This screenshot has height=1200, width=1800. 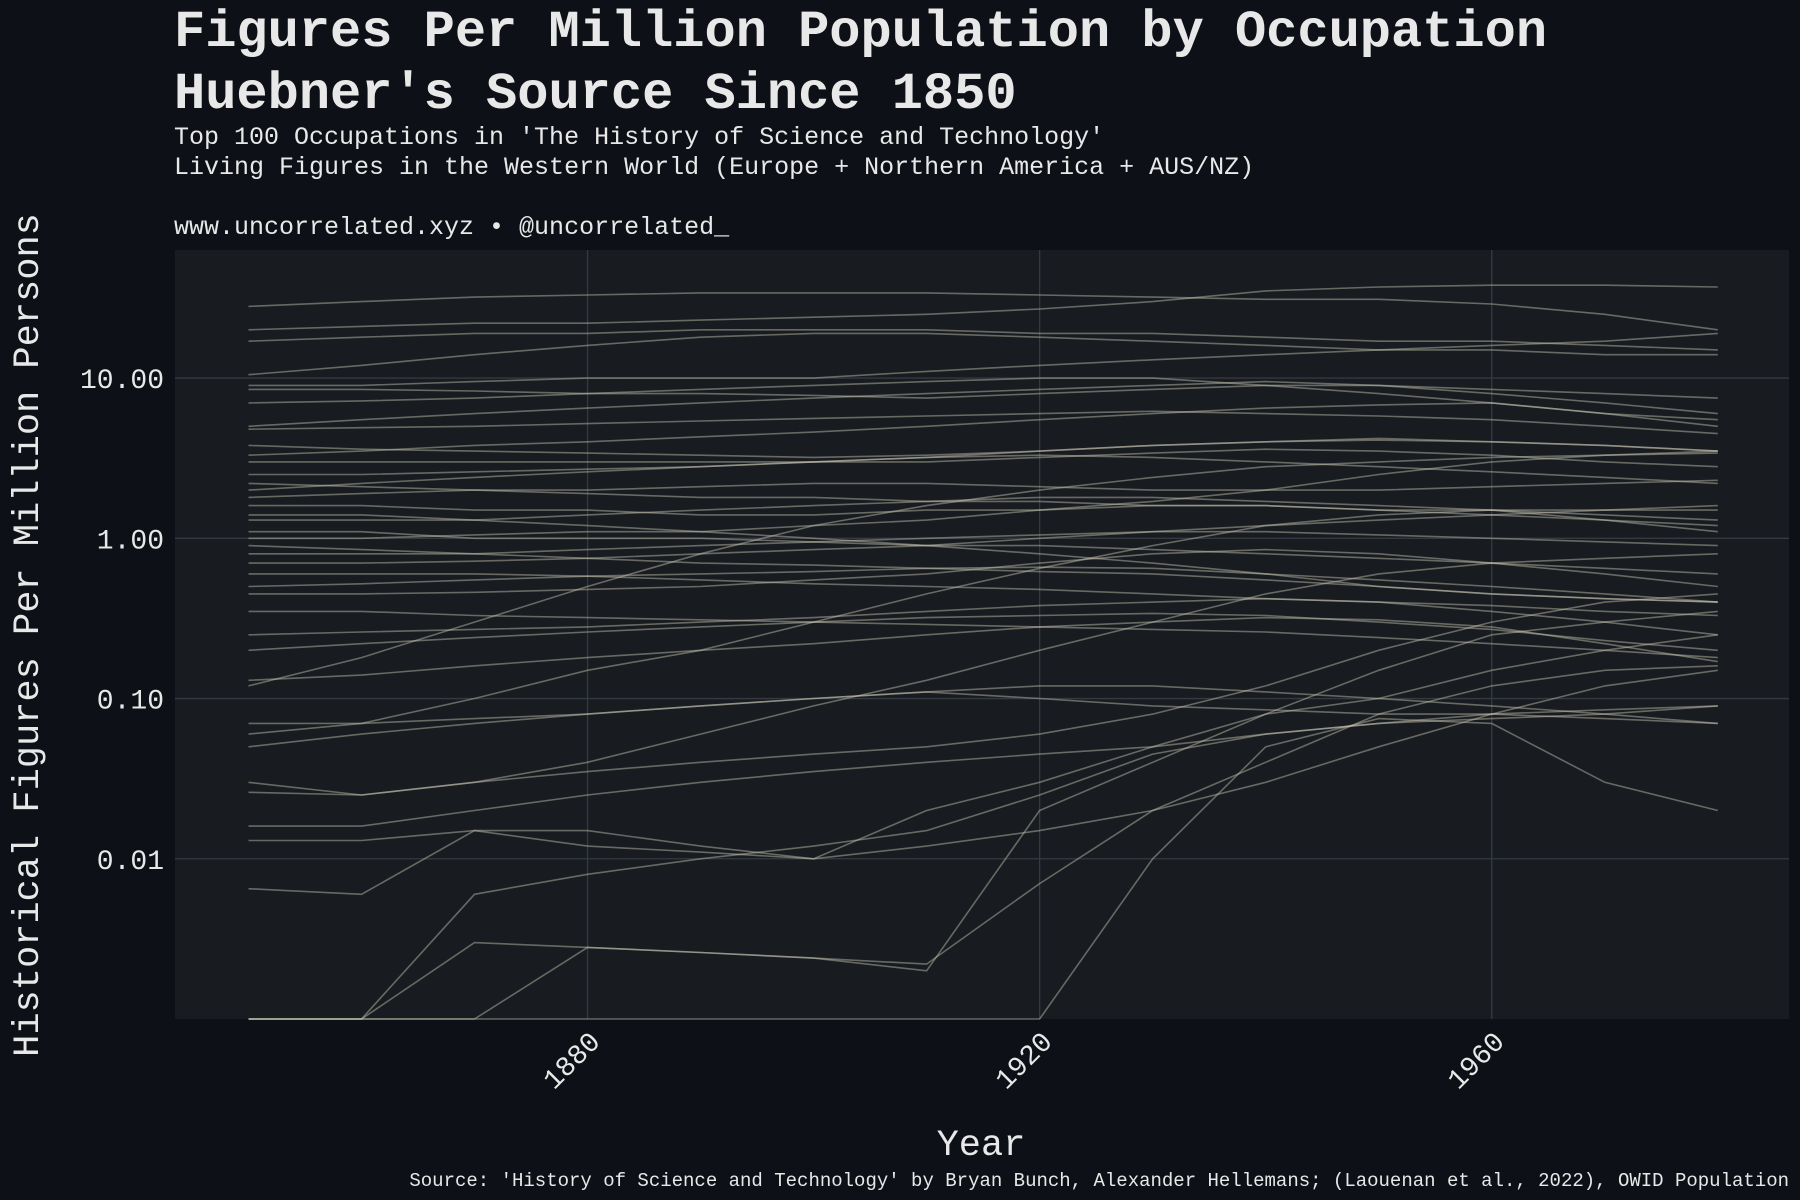 What do you see at coordinates (122, 381) in the screenshot?
I see `y-tick-label: 10.00` at bounding box center [122, 381].